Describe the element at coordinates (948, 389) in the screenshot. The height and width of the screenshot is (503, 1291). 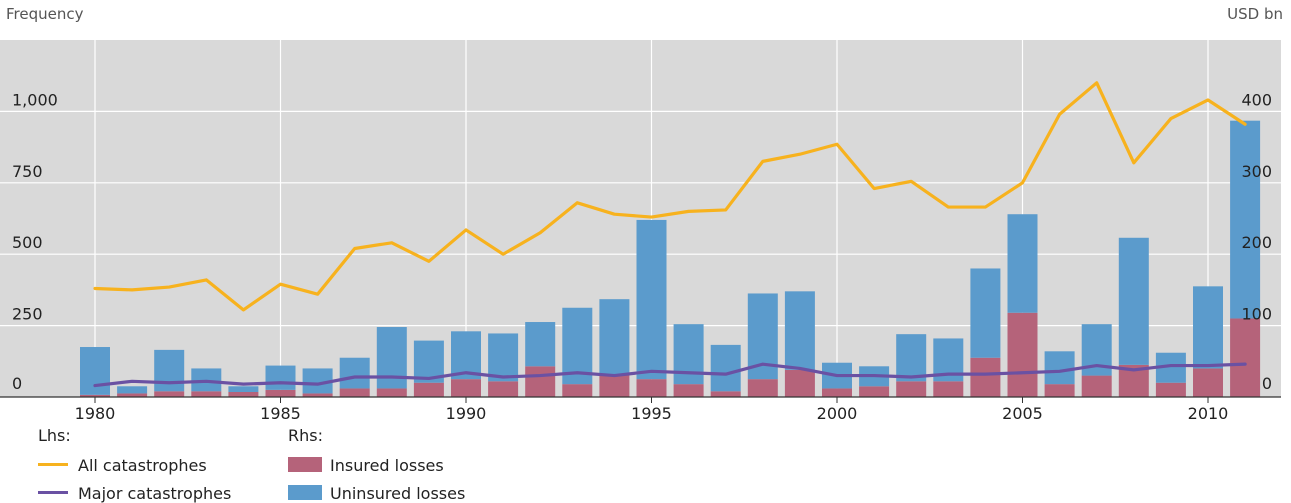
I see `bar-insured-2003` at that location.